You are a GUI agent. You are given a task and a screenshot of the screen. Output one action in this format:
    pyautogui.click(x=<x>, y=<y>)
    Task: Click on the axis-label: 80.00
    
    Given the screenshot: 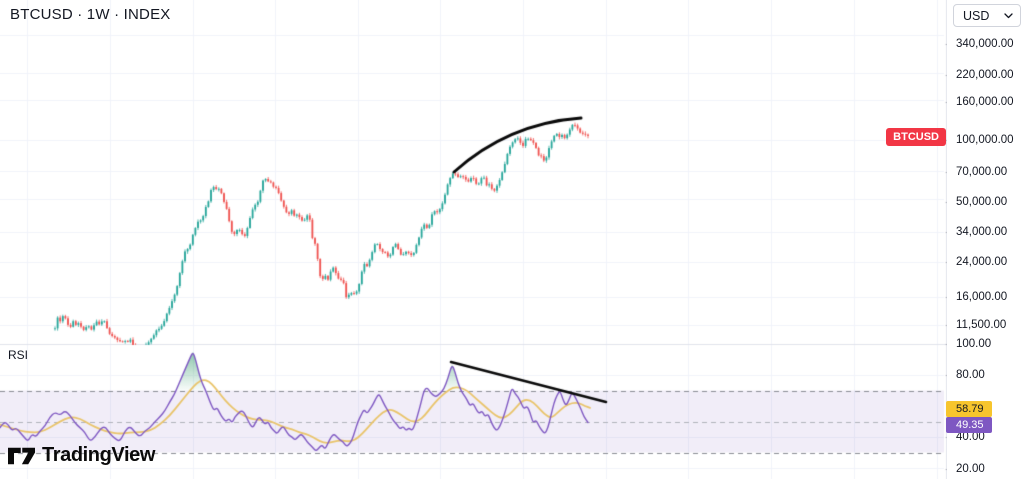 What is the action you would take?
    pyautogui.click(x=970, y=375)
    